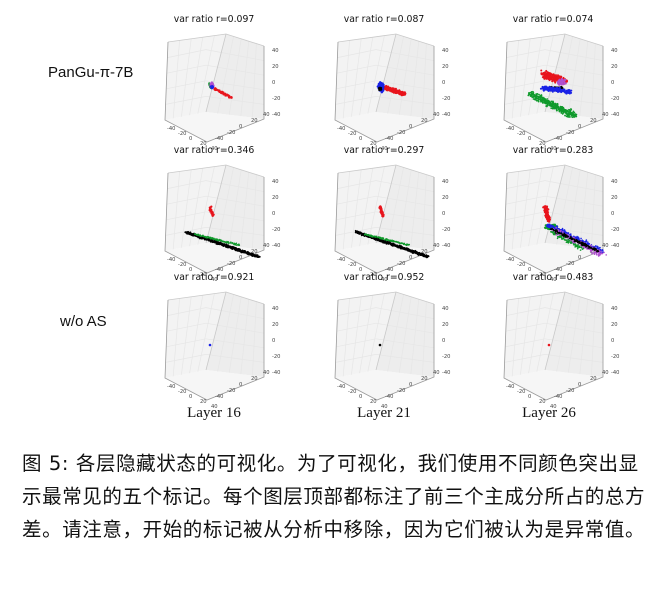 This screenshot has width=661, height=600. Describe the element at coordinates (360, 139) in the screenshot. I see `x-tick-label: 0` at that location.